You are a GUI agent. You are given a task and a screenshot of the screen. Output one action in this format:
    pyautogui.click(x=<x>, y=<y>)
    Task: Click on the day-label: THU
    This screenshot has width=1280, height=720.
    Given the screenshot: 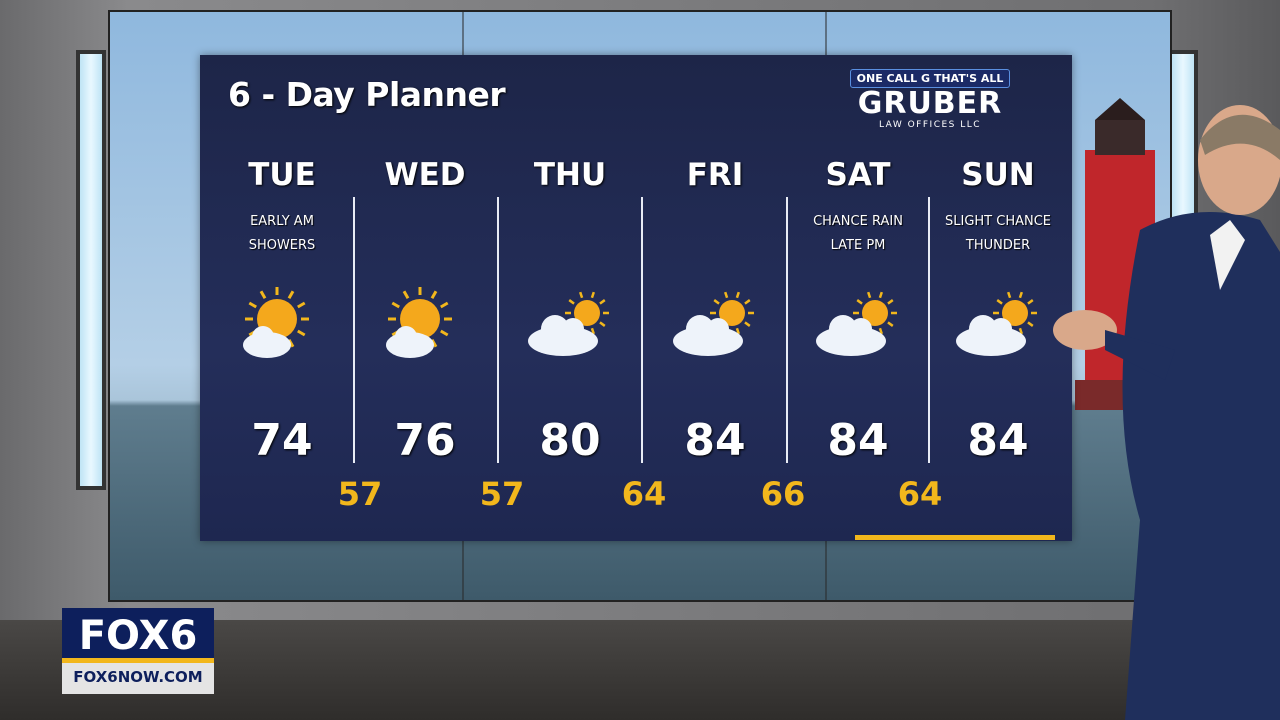 What is the action you would take?
    pyautogui.click(x=570, y=175)
    